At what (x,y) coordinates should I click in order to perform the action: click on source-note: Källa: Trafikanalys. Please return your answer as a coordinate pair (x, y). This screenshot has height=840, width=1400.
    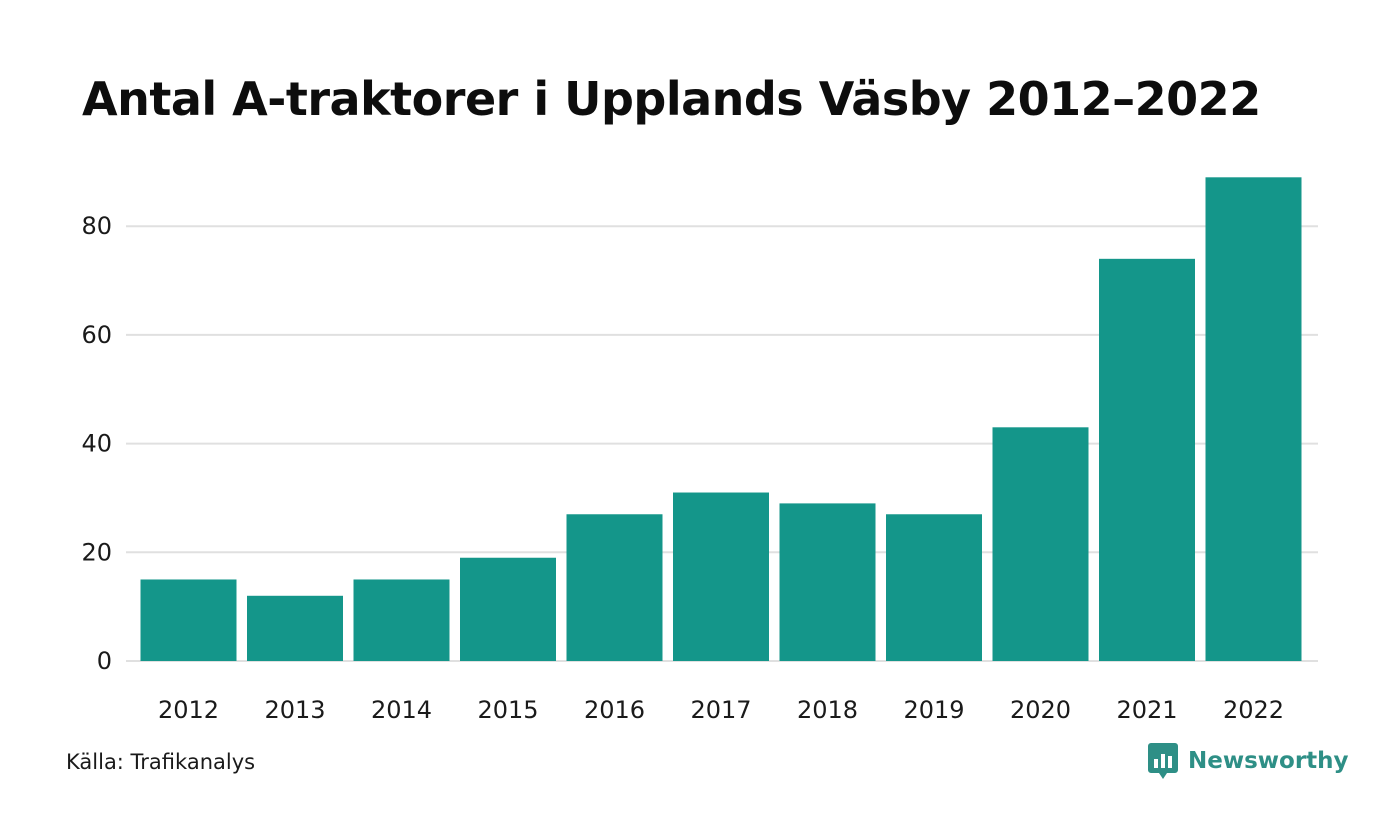
    Looking at the image, I should click on (161, 762).